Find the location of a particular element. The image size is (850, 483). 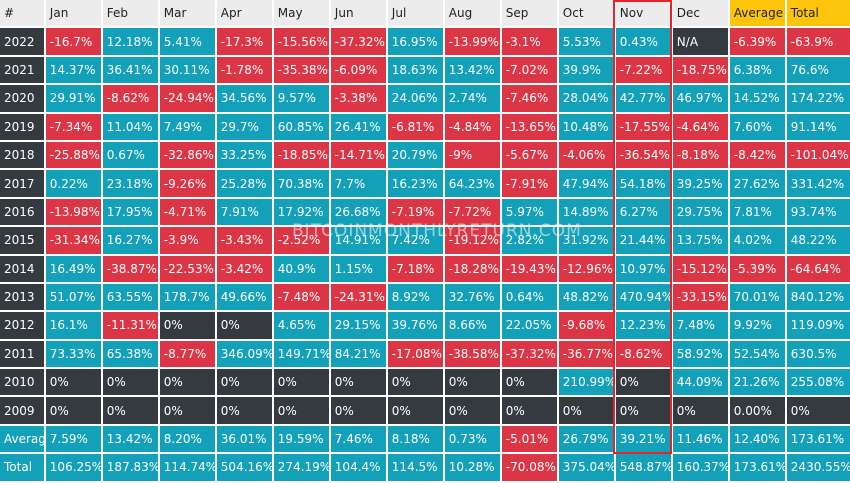

cell-oct: 31.92% is located at coordinates (586, 240).